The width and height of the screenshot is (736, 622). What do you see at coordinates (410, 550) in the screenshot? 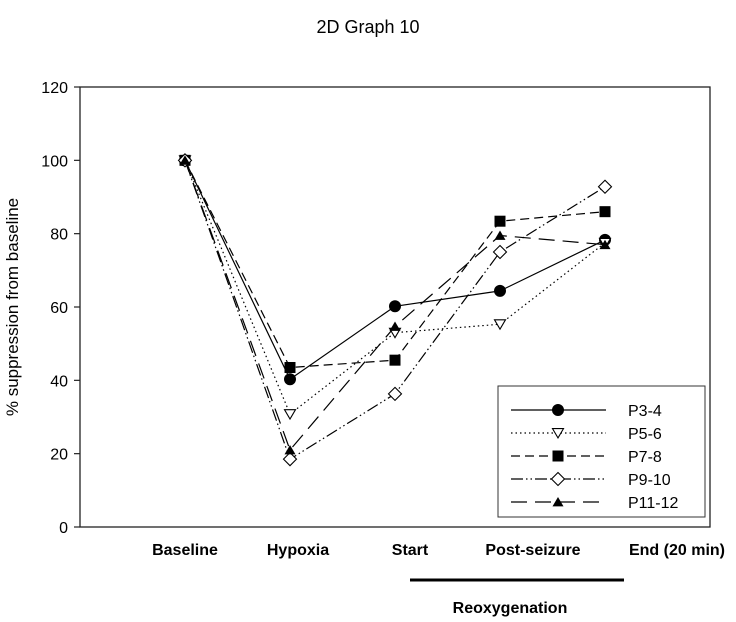
I see `x-tick-label: Start` at bounding box center [410, 550].